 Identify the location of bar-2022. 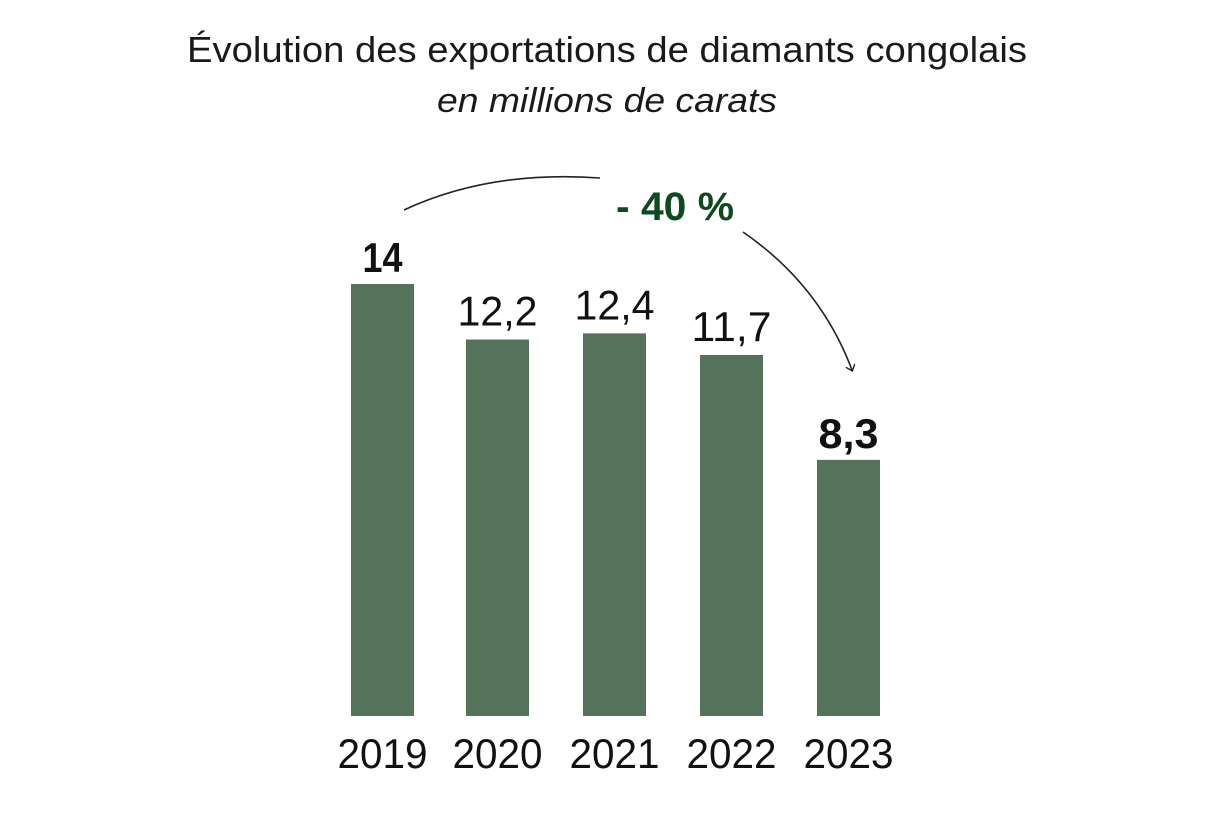
(731, 535).